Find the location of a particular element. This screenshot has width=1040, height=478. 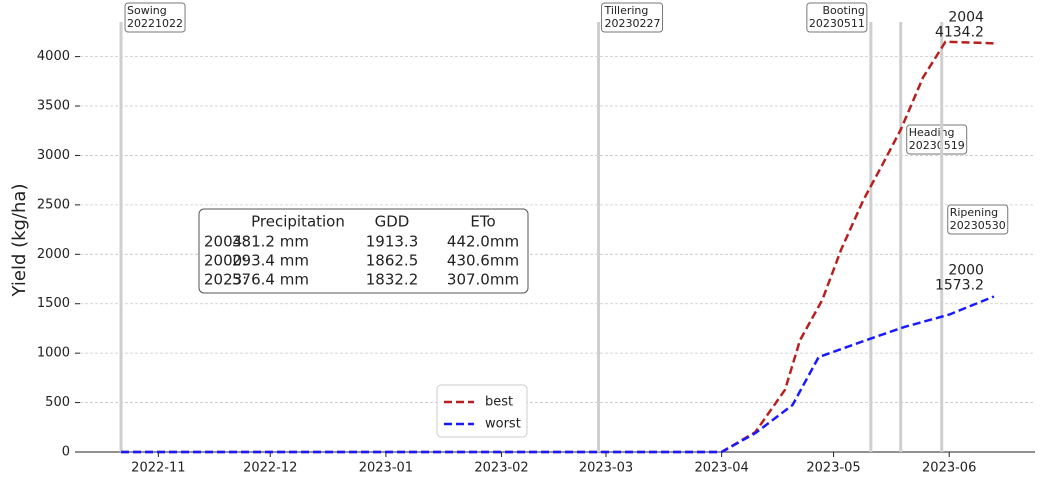

x-tick-label: 2023-01 is located at coordinates (386, 468).